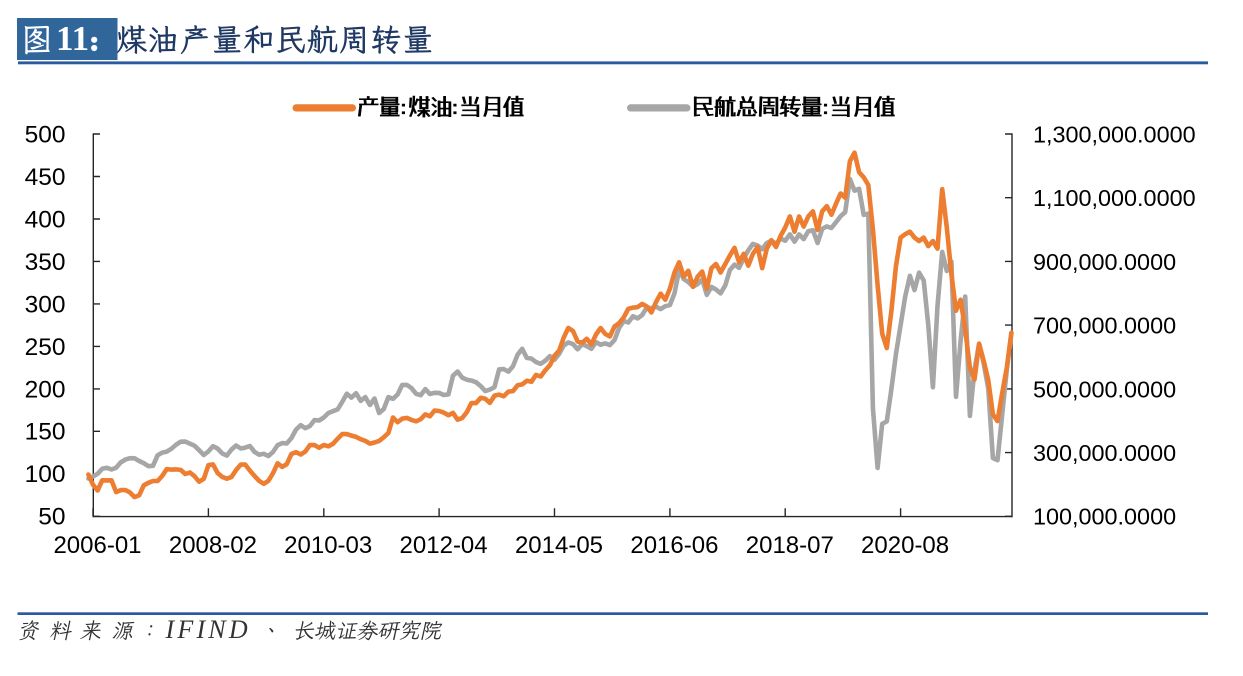 Image resolution: width=1243 pixels, height=676 pixels. What do you see at coordinates (444, 545) in the screenshot?
I see `svg-text: 2012-04` at bounding box center [444, 545].